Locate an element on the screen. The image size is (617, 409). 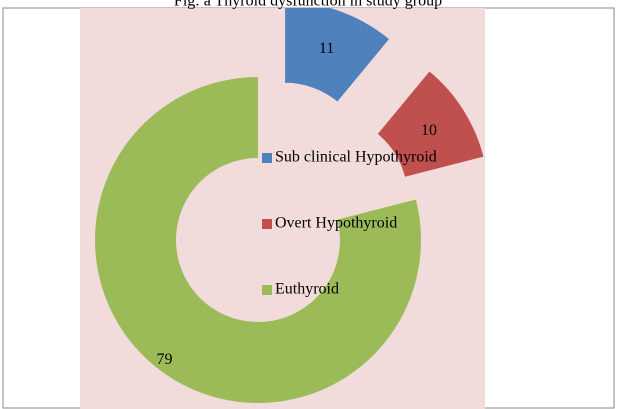
legend-label: Euthyroid is located at coordinates (307, 289).